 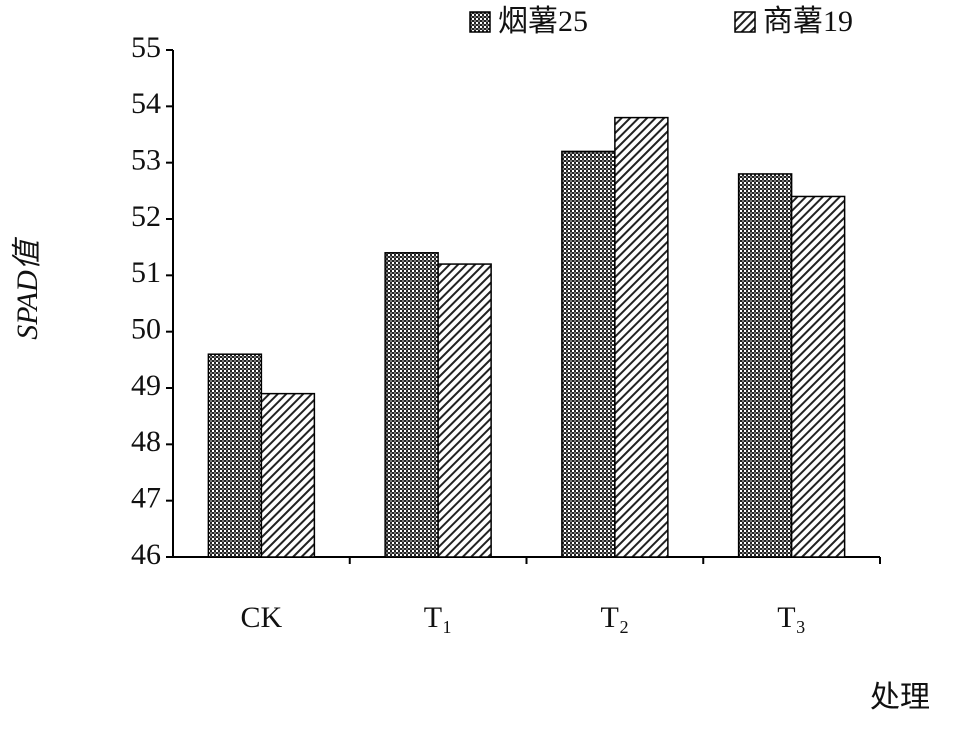 I want to click on y-tick-label: 54, so click(x=146, y=103).